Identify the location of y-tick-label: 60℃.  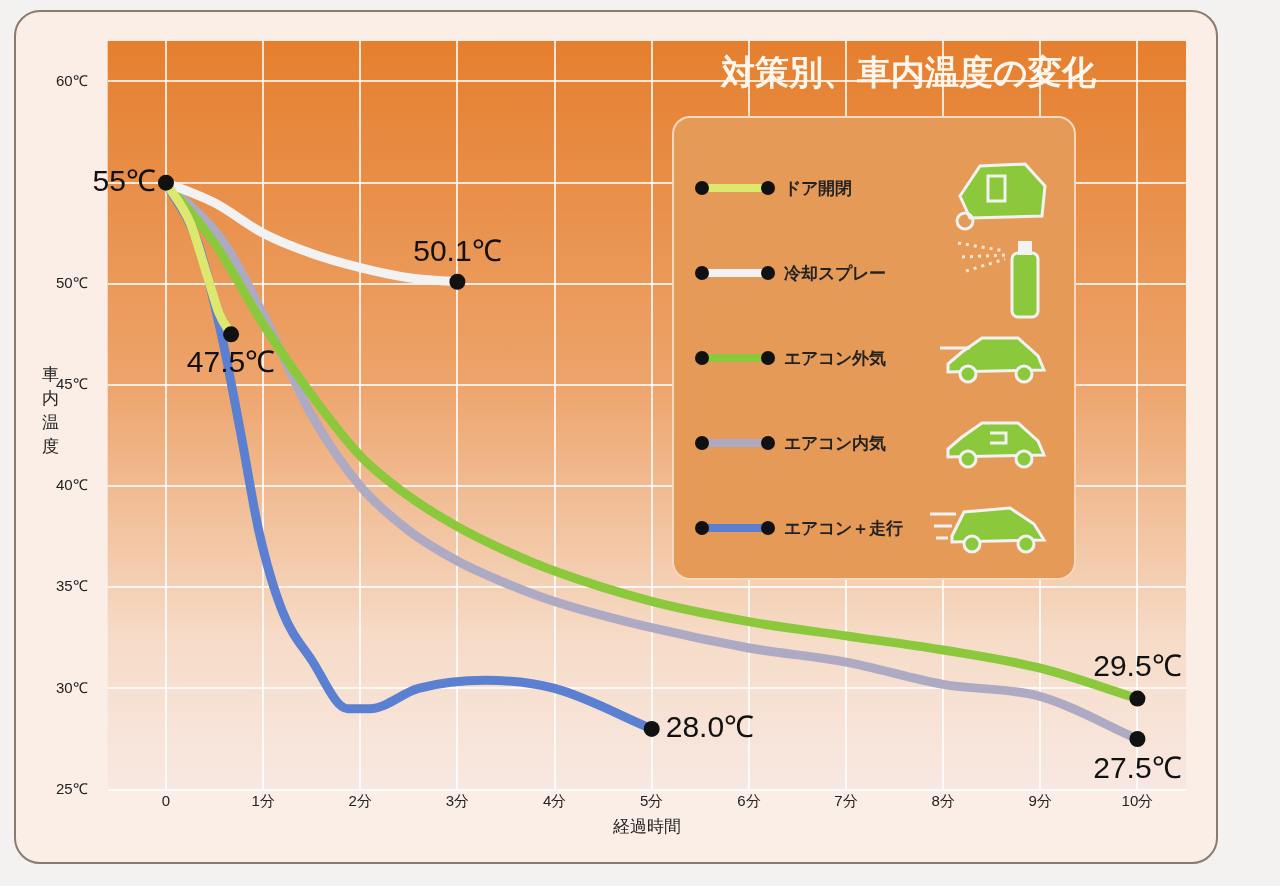
(72, 80).